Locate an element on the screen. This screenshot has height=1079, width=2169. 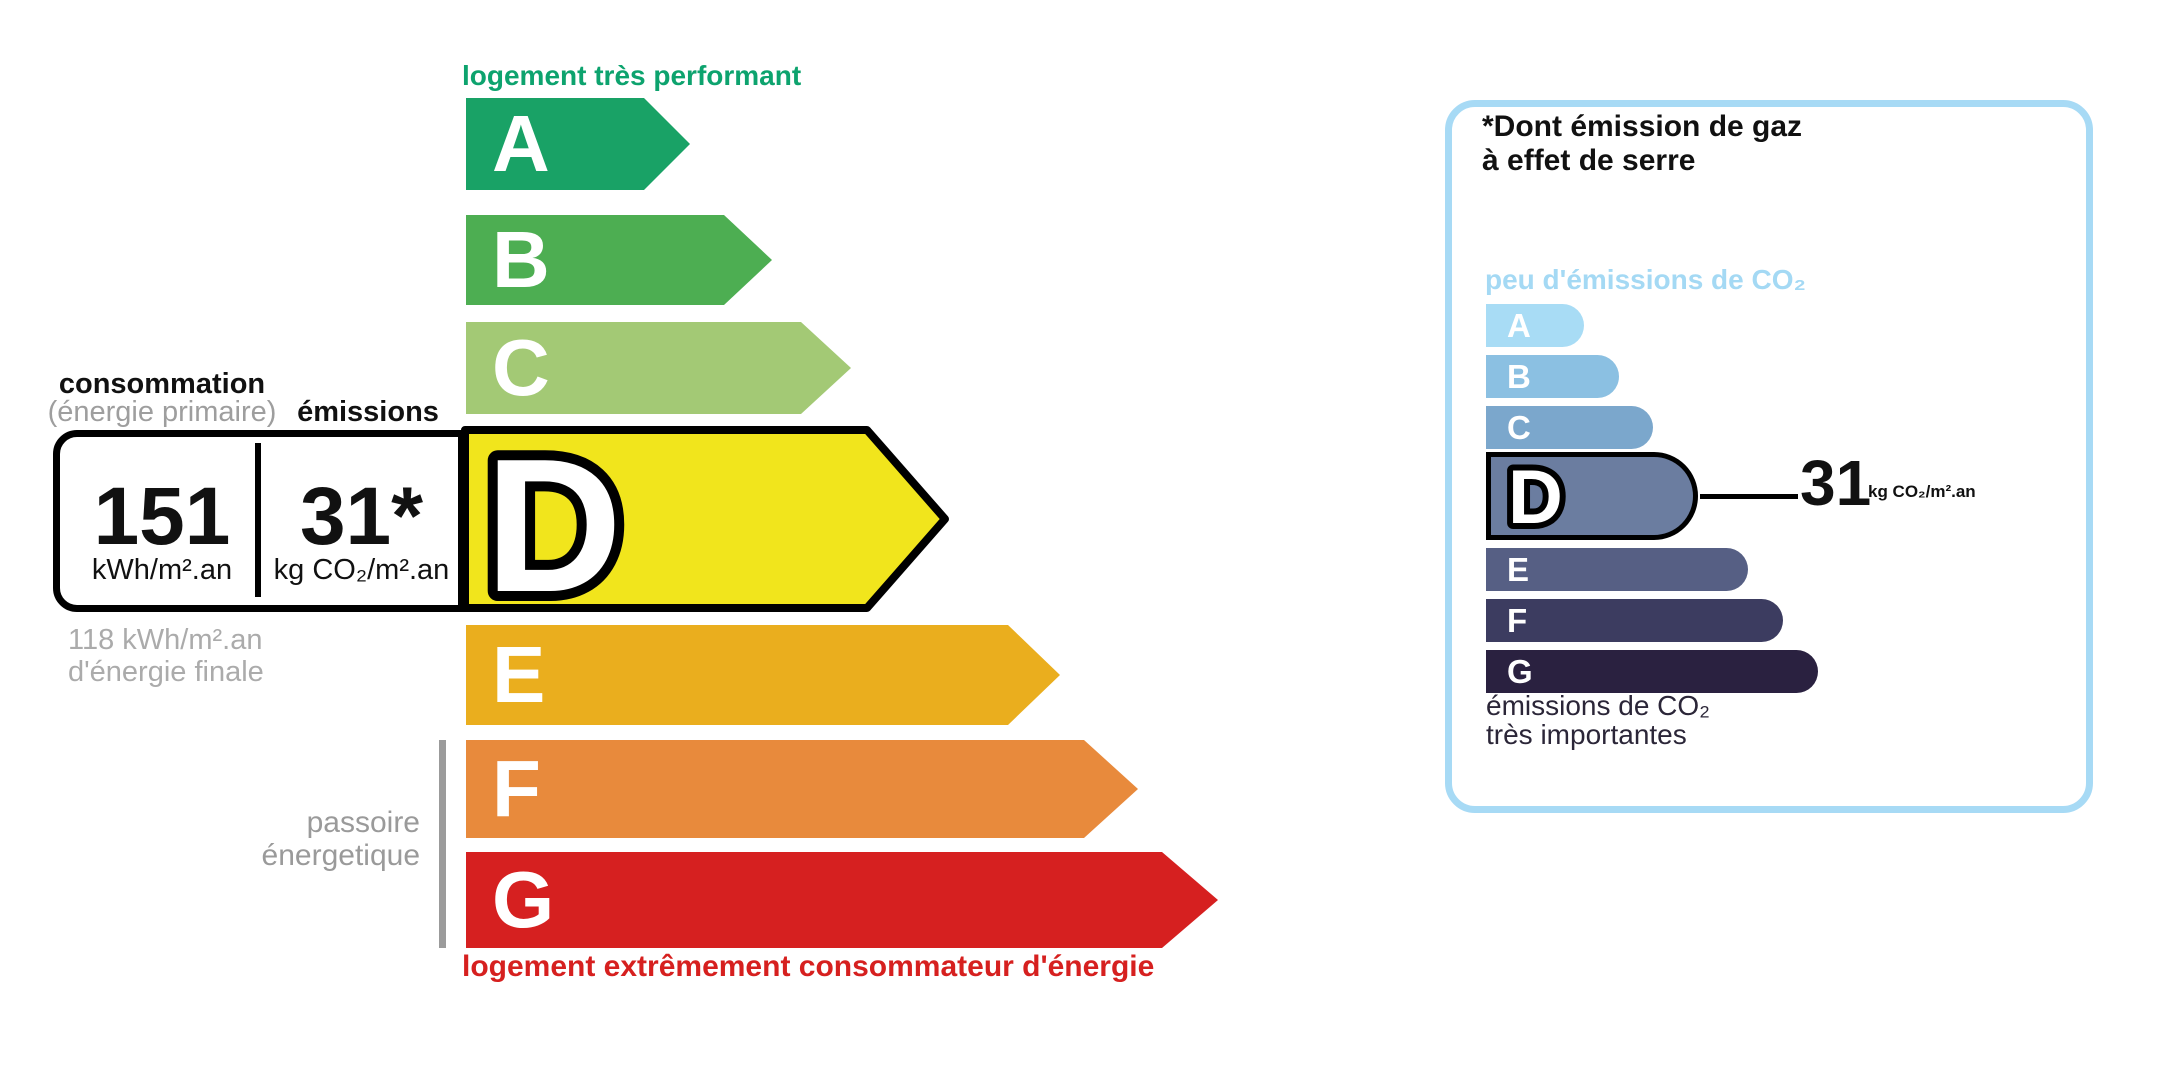
final-energy-note: 118 kWh/m².an d'énergie finale is located at coordinates (166, 656).